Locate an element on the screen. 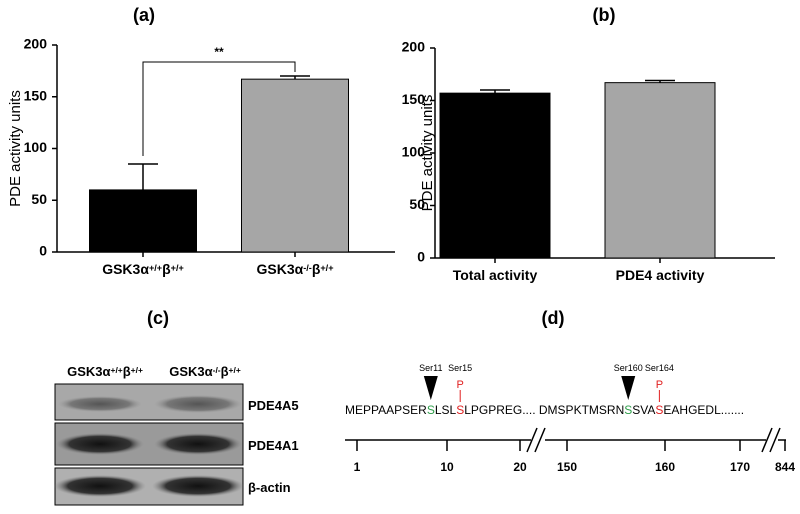 This screenshot has width=800, height=514. sequence-scale is located at coordinates (565, 440).